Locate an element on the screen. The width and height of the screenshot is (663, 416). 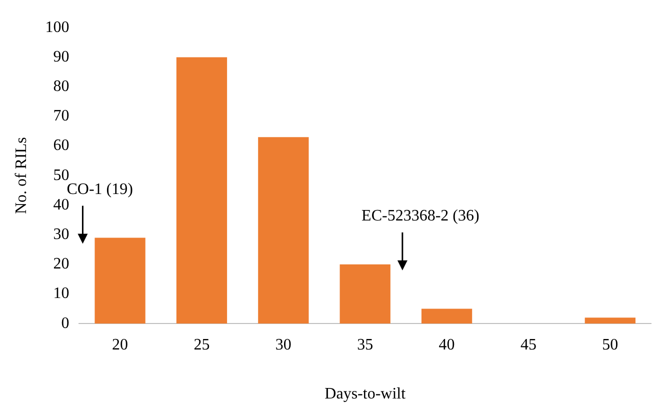
y-tick-label: 60 is located at coordinates (61, 145).